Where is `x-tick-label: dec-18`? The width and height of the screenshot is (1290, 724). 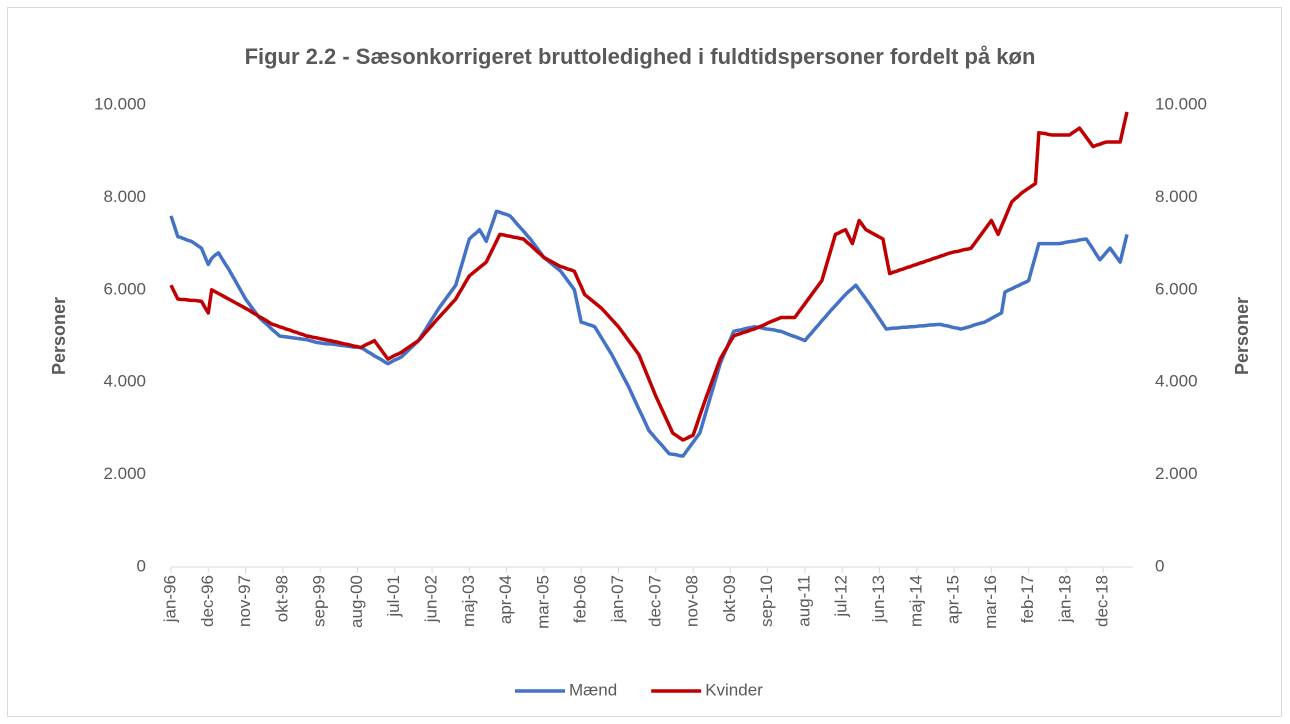 x-tick-label: dec-18 is located at coordinates (1102, 601).